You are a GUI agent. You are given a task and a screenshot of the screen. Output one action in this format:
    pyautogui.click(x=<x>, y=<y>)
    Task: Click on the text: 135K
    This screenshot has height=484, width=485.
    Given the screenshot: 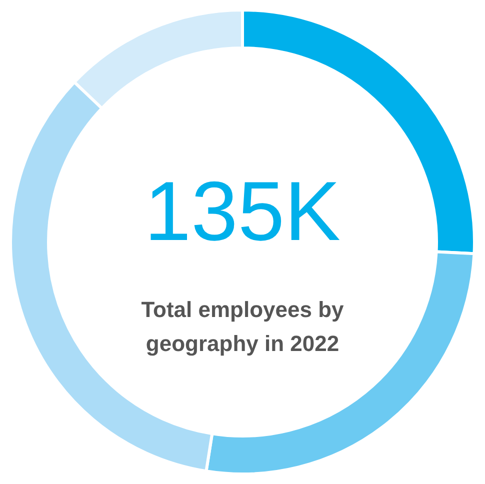 What is the action you would take?
    pyautogui.click(x=242, y=211)
    